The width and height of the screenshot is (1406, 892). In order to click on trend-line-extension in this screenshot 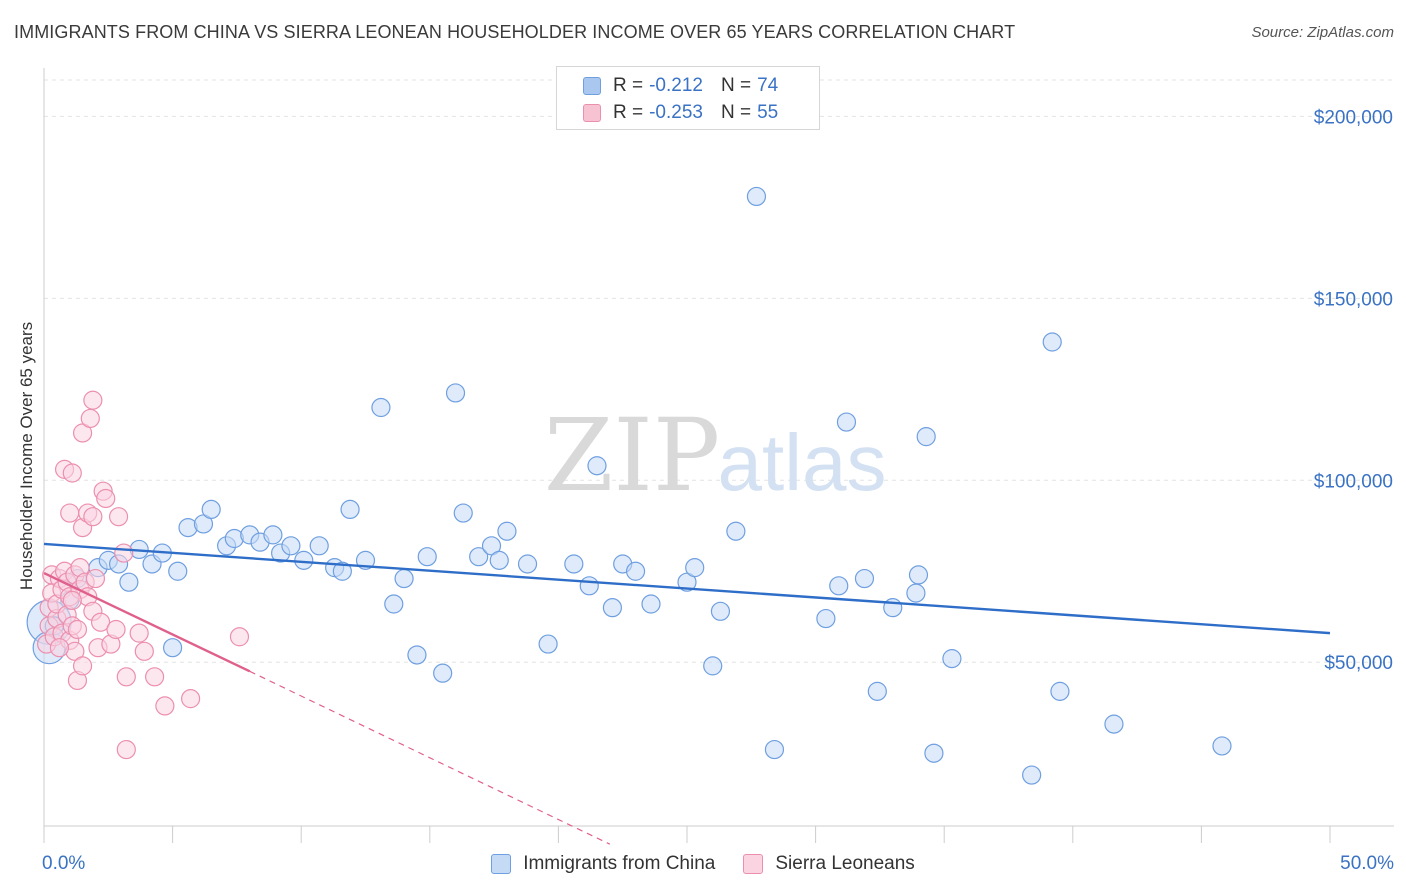, I will do `click(430, 757)`.